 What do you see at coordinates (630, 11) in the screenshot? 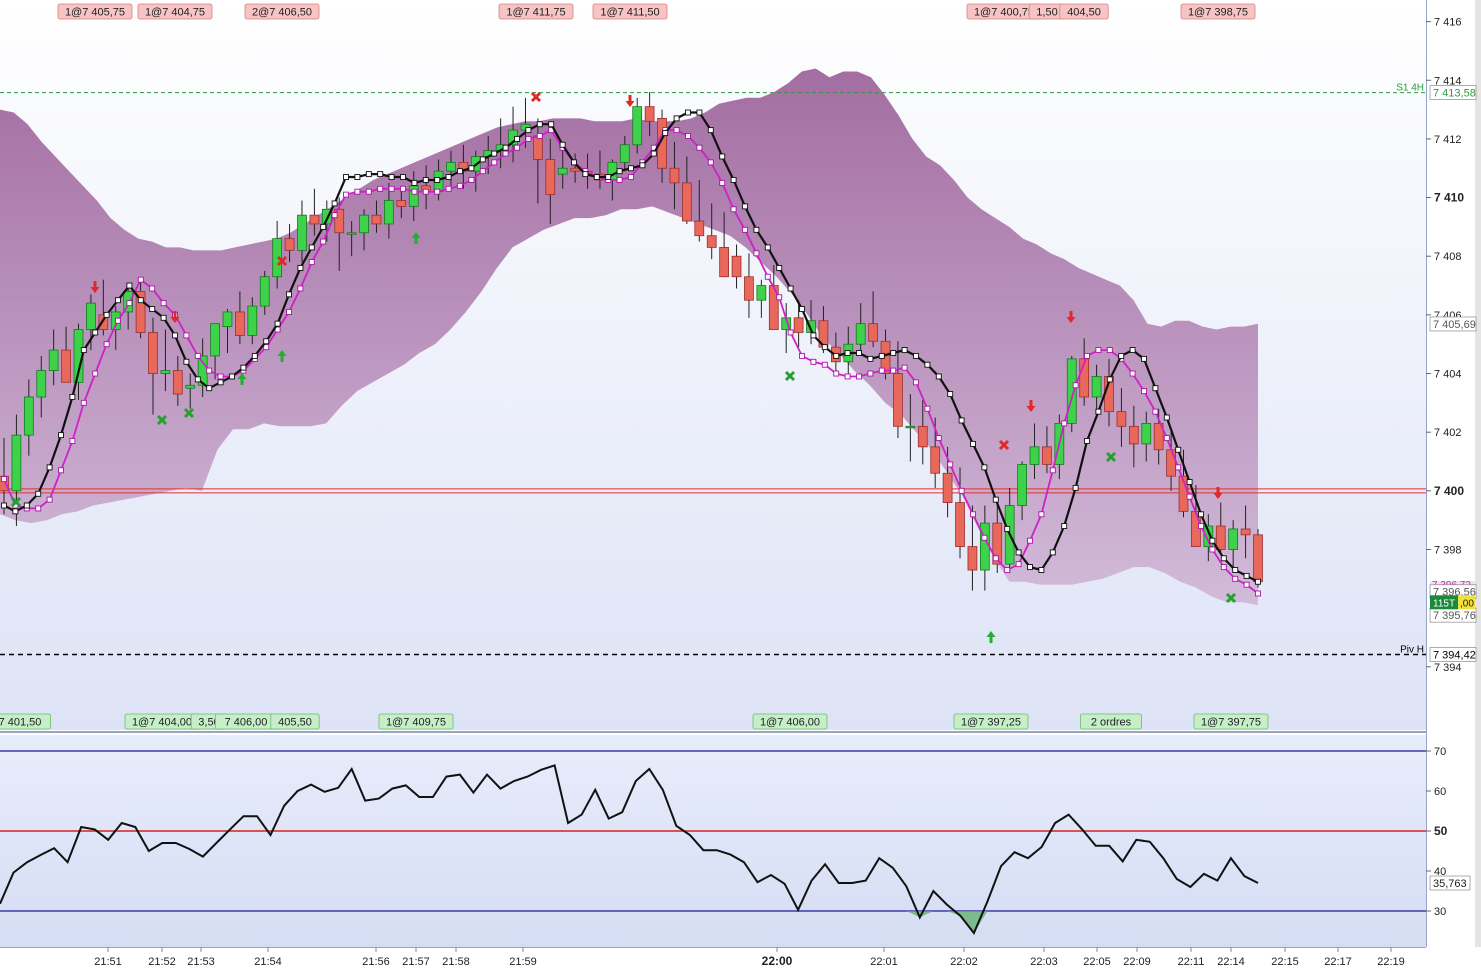
I see `sell-order-badge: 1@7 411,50` at bounding box center [630, 11].